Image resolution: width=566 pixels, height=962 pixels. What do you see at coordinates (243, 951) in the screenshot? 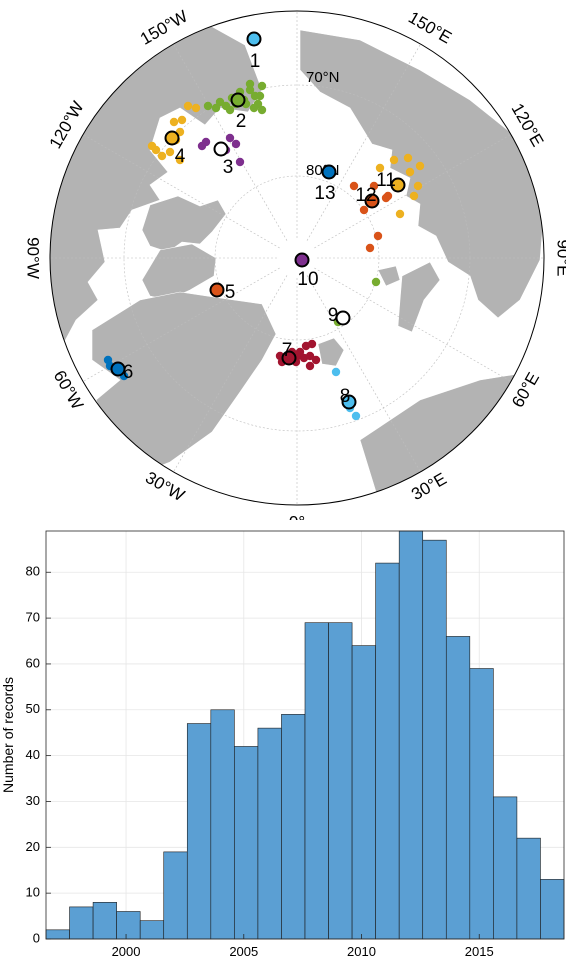
I see `x-tick-label: 2005` at bounding box center [243, 951].